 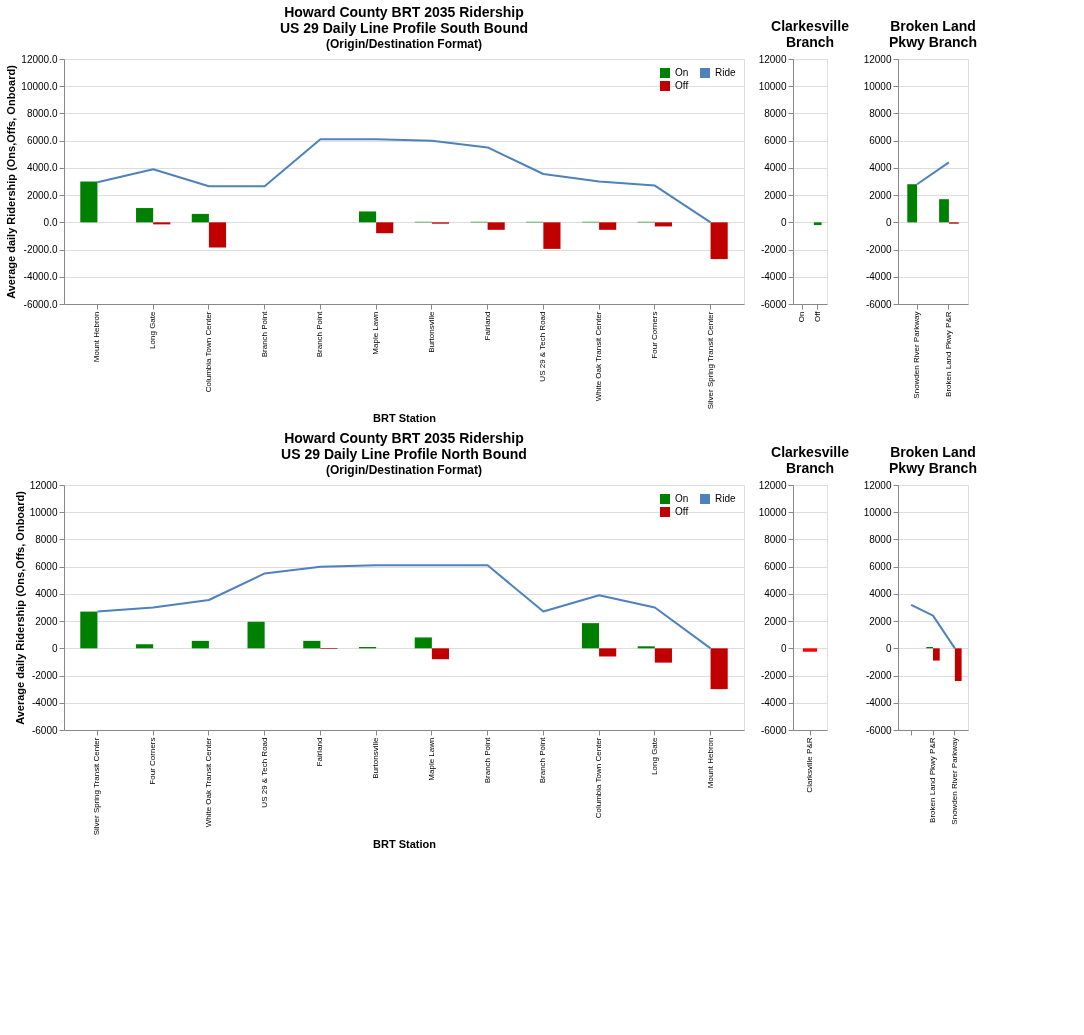 What do you see at coordinates (320, 752) in the screenshot?
I see `x-tick-label: Fairland` at bounding box center [320, 752].